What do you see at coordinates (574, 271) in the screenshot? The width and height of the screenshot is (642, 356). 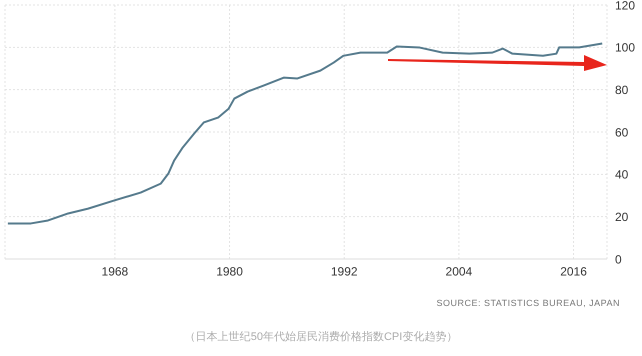 I see `x-tick-label: 2016` at bounding box center [574, 271].